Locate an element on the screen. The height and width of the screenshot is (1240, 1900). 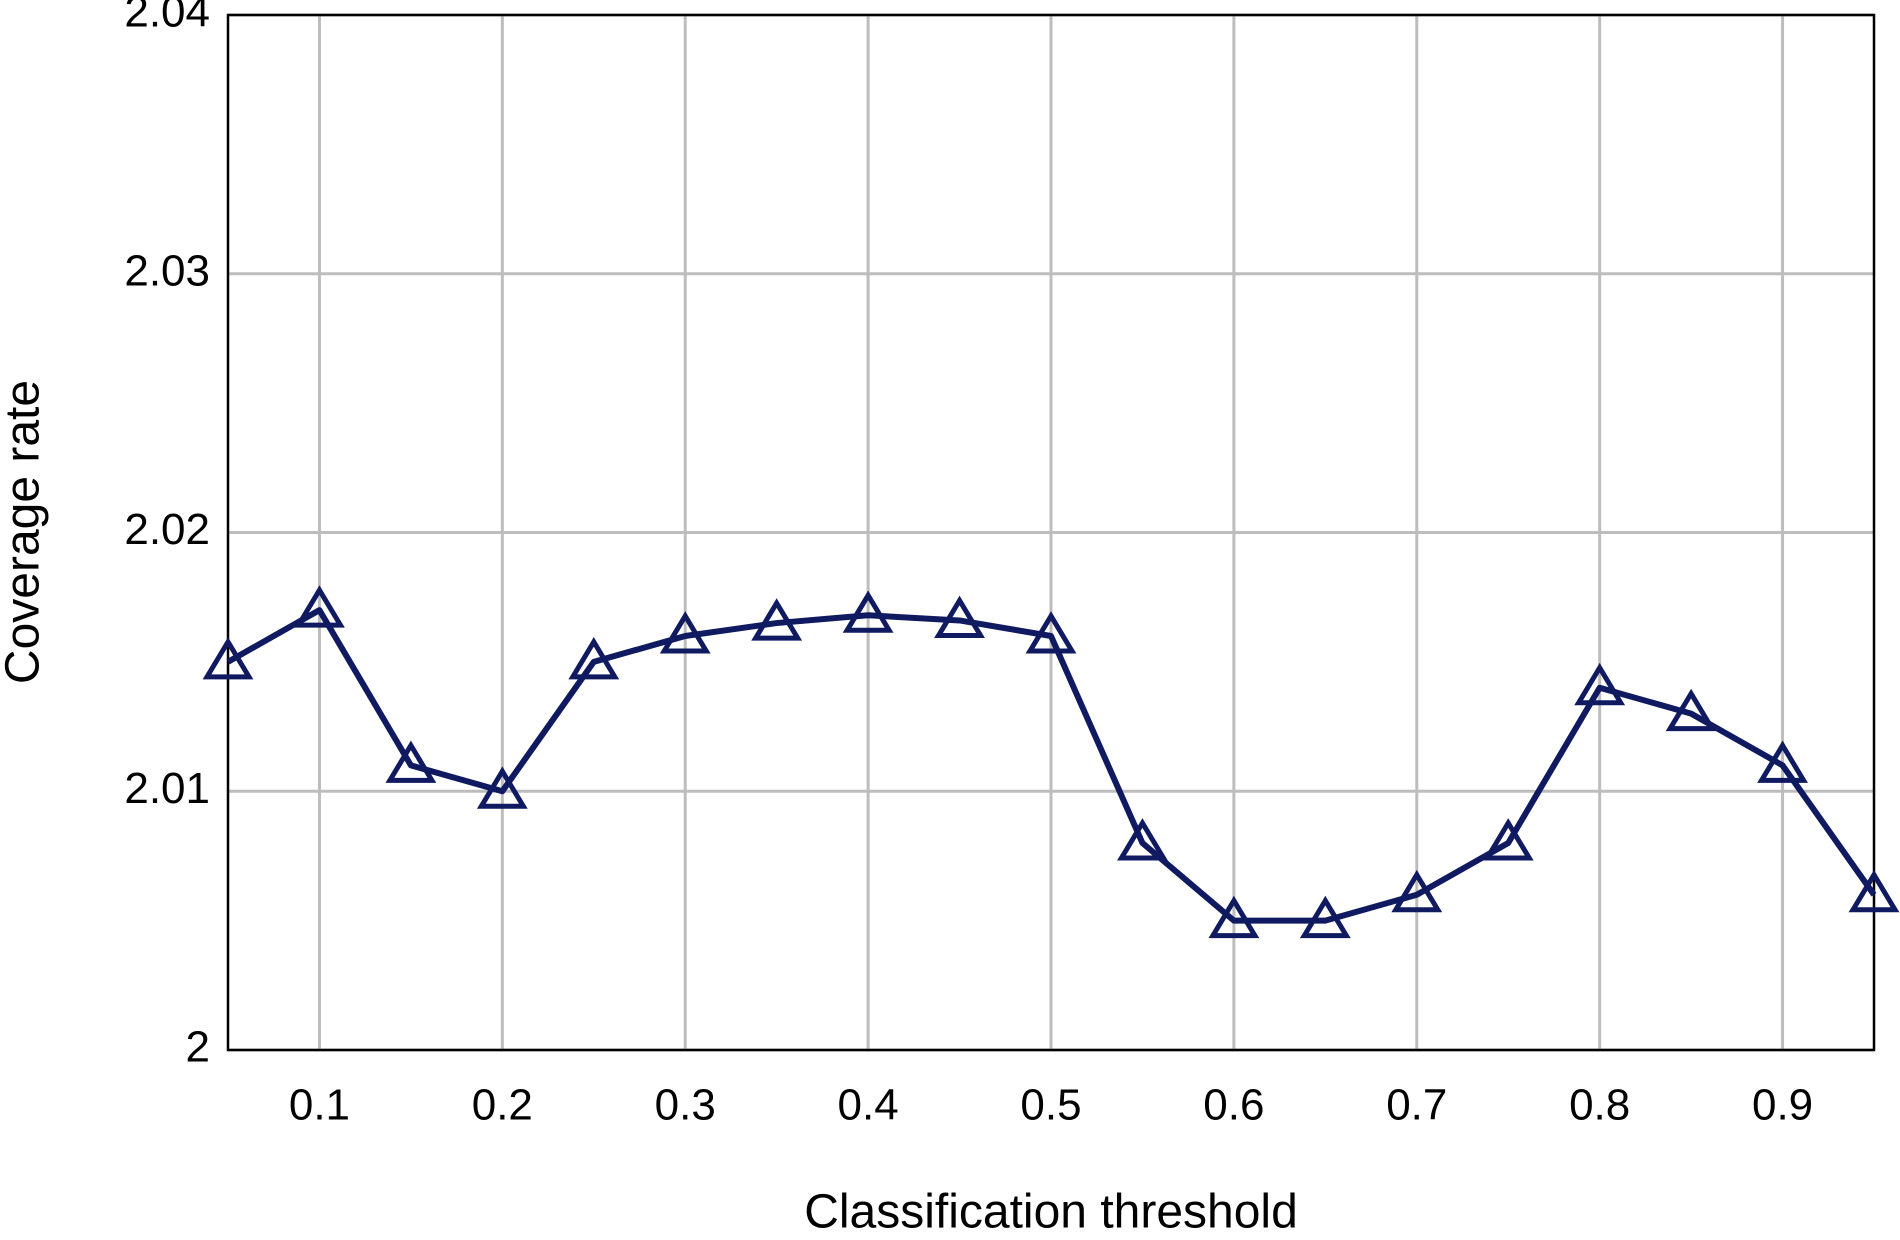
x-axis-label: Classification threshold is located at coordinates (1051, 1212).